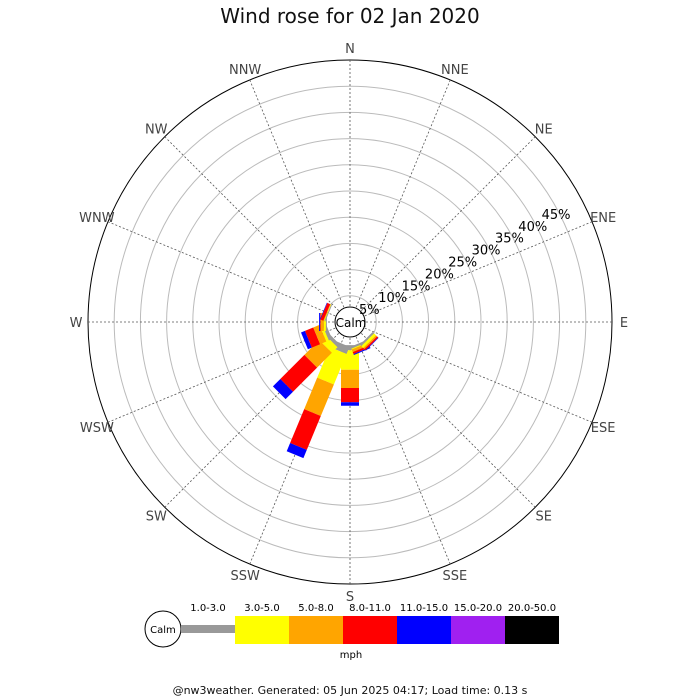  What do you see at coordinates (532, 608) in the screenshot?
I see `legend-bin-label: 20.0-50.0` at bounding box center [532, 608].